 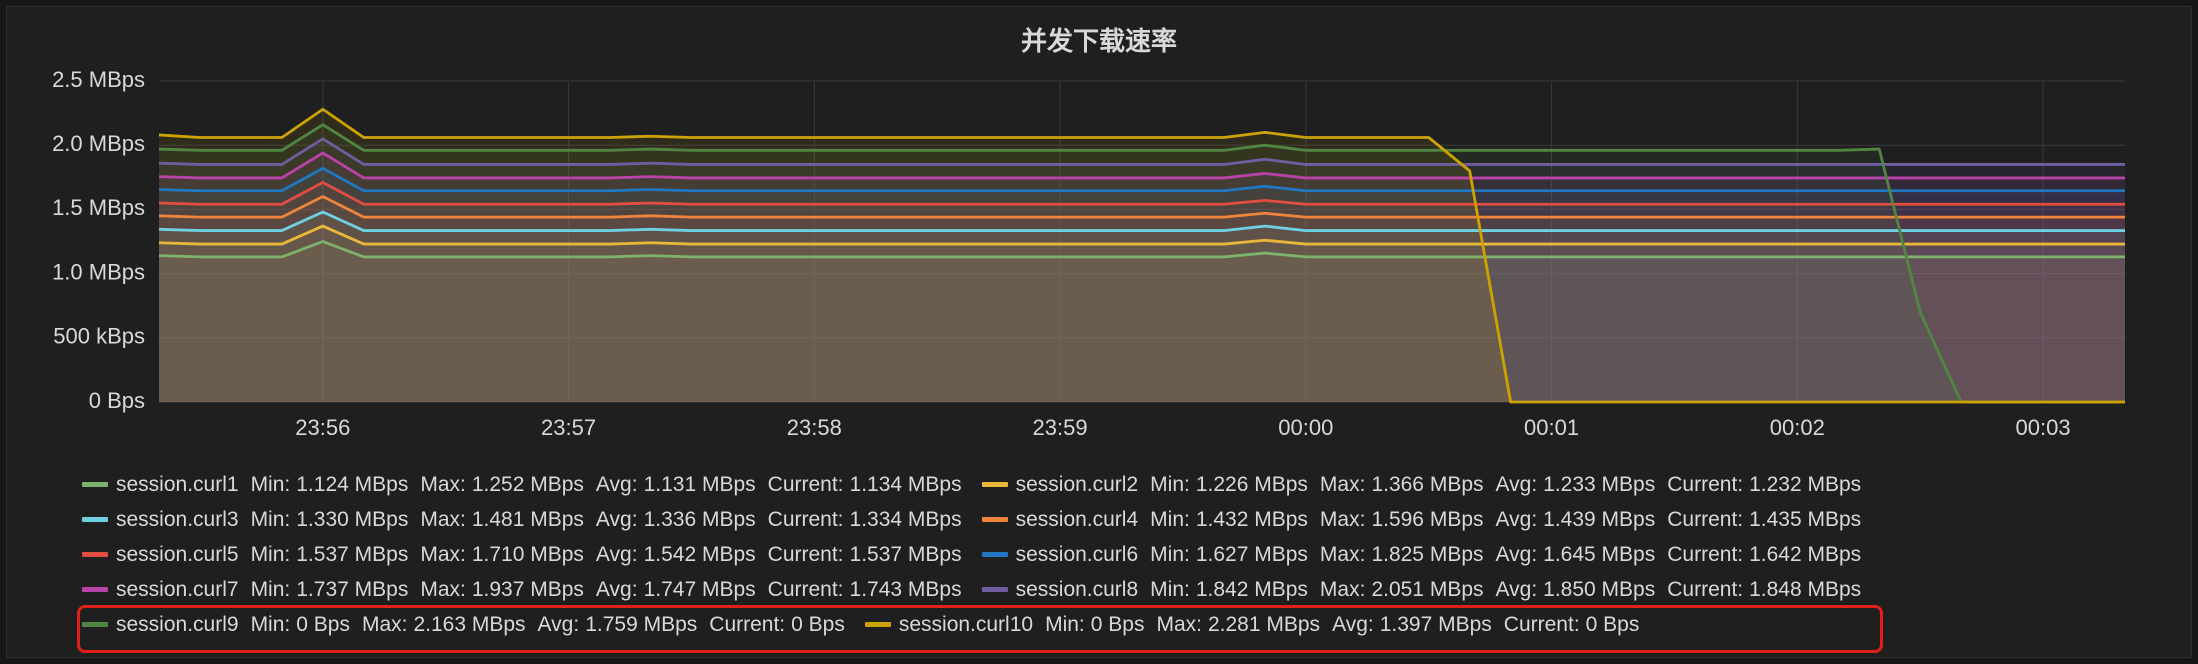 I want to click on legend-label: session.curl5, so click(x=177, y=554).